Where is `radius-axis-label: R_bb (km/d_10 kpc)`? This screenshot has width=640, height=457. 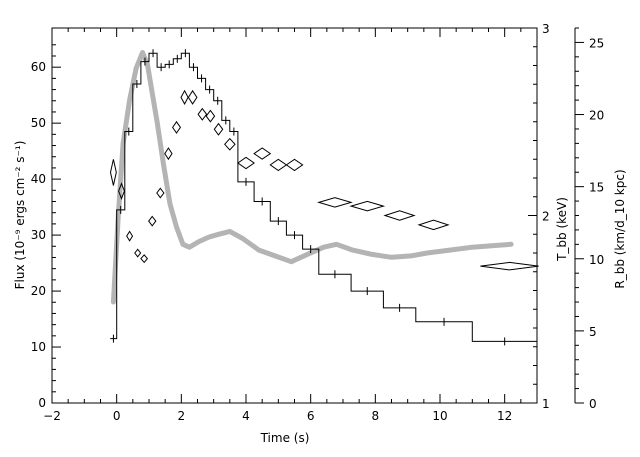
radius-axis-label: R_bb (km/d_10 kpc) is located at coordinates (620, 228).